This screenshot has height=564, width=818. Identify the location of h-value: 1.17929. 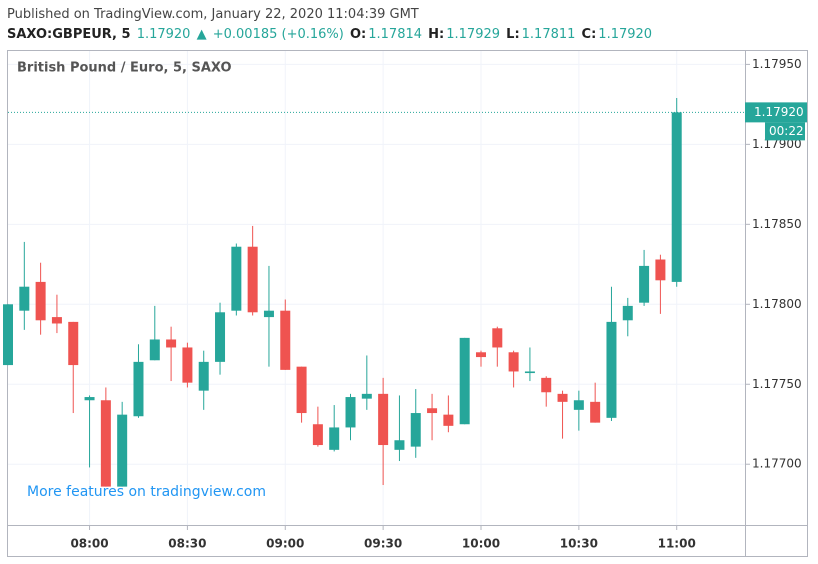
(473, 34).